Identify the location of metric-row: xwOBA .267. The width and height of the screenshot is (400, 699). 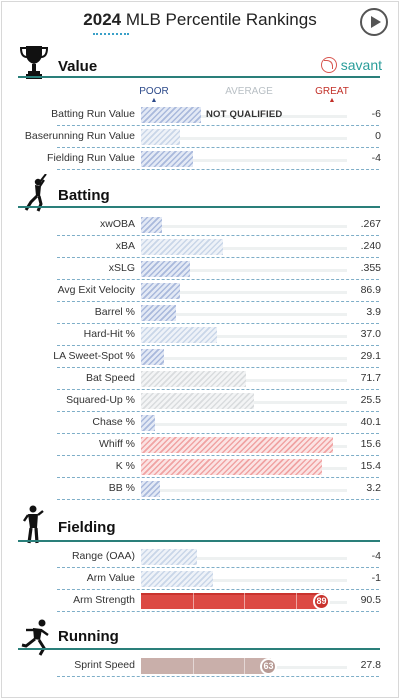
(200, 225).